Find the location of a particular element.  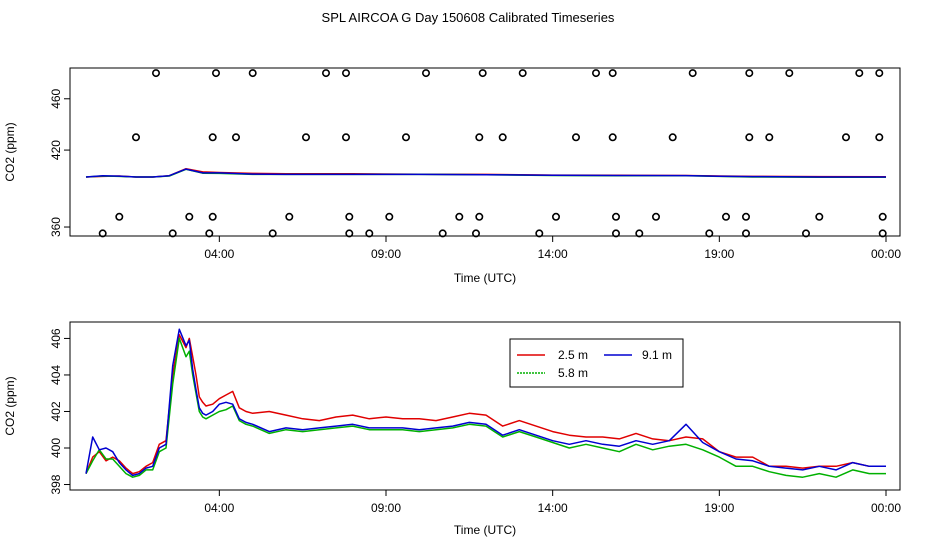

top-y-tick-label: 360 is located at coordinates (56, 227).